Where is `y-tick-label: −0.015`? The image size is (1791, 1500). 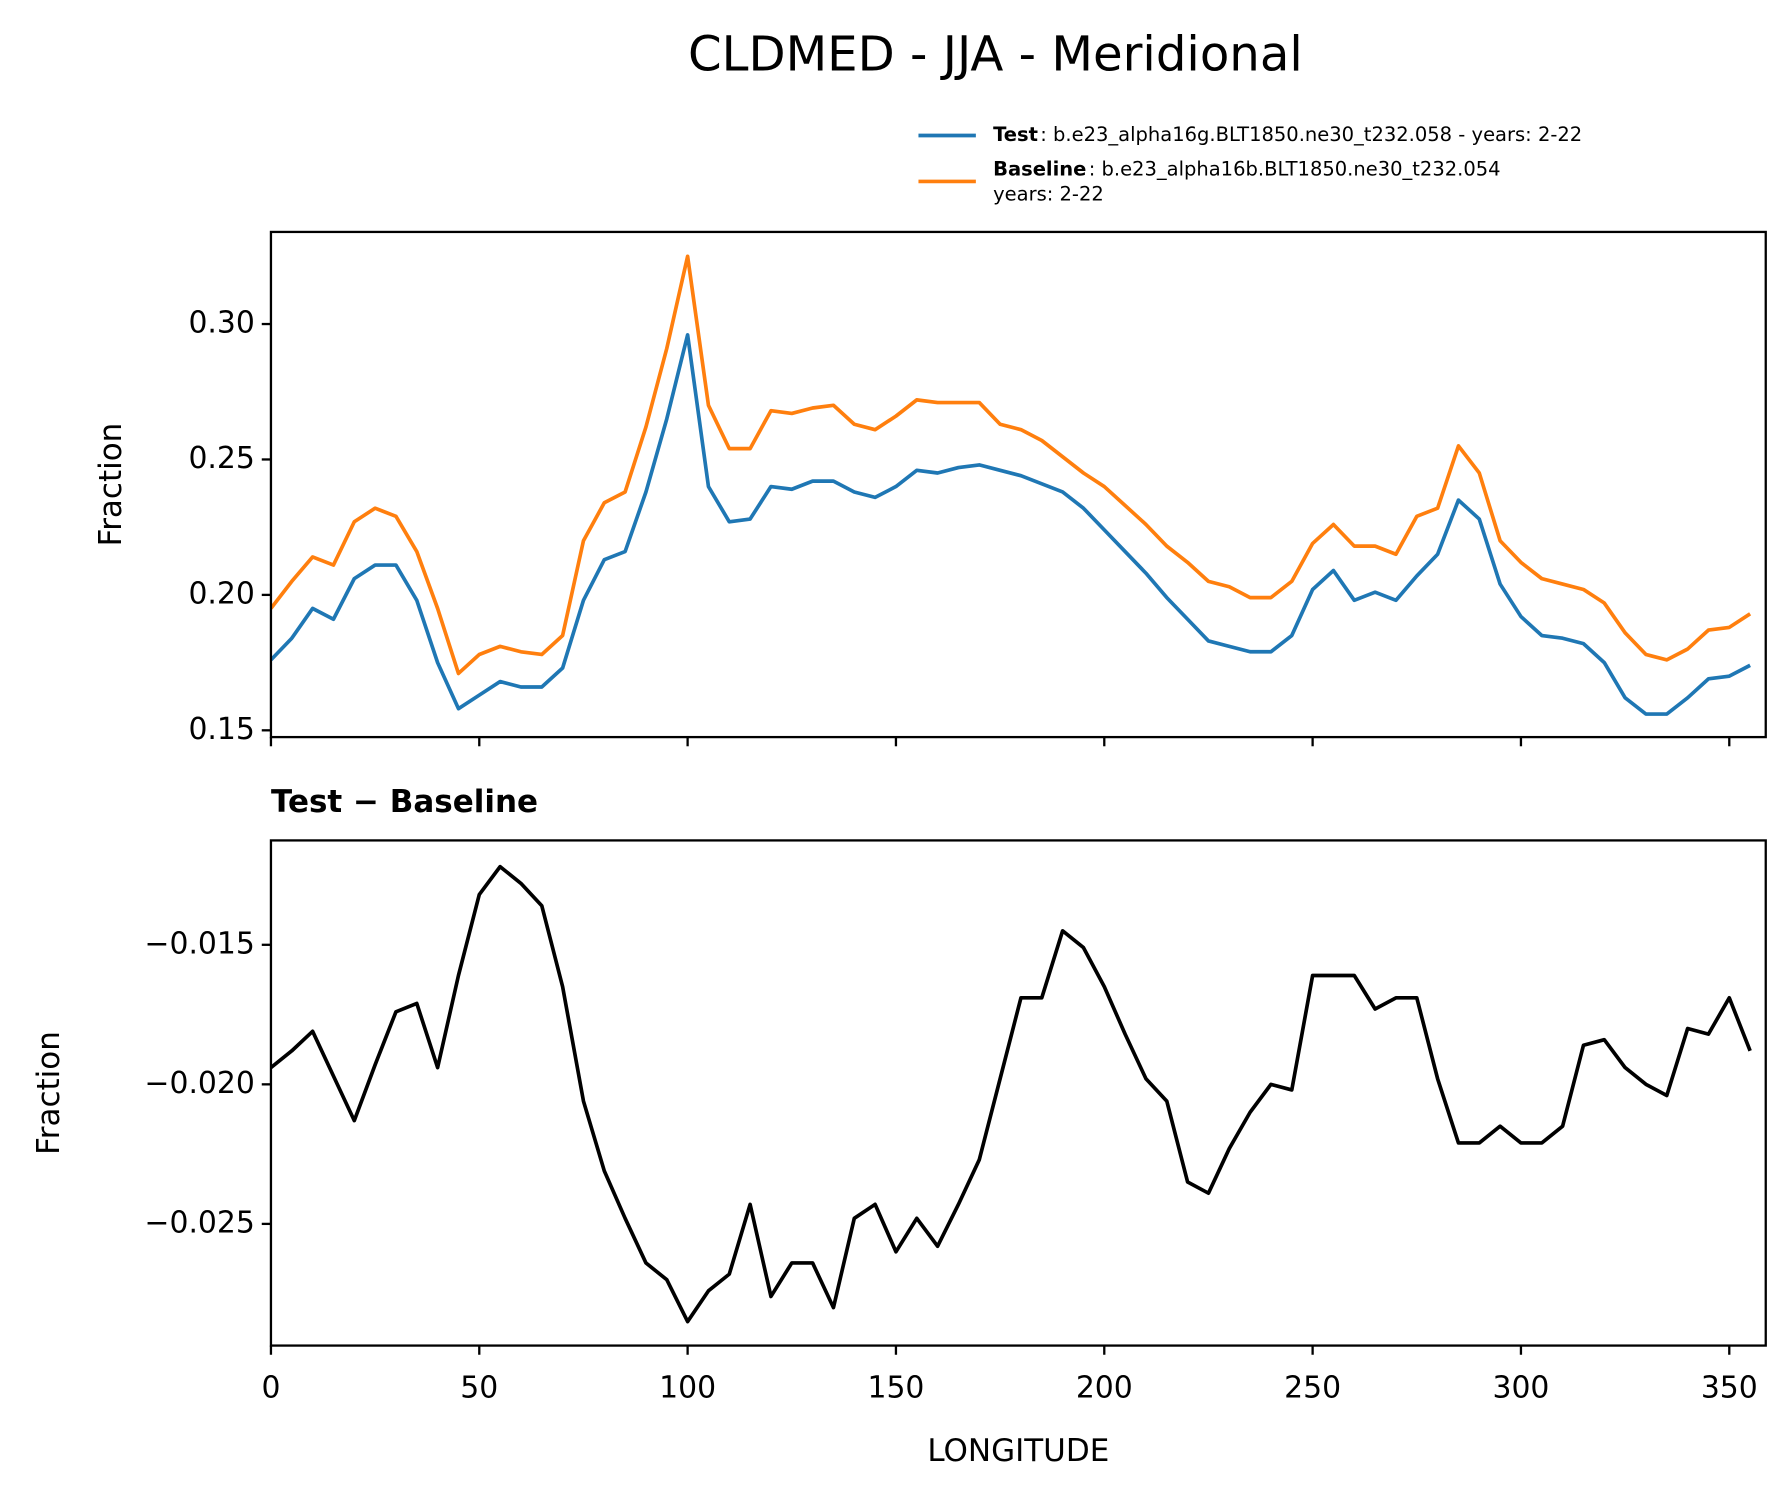 y-tick-label: −0.015 is located at coordinates (199, 943).